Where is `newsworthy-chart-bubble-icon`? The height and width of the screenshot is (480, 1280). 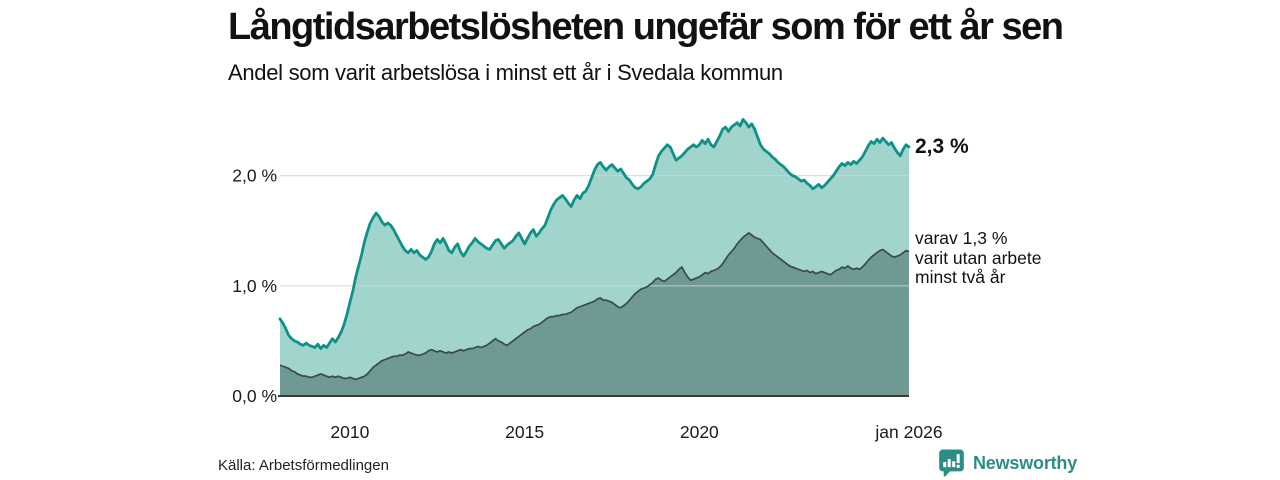
newsworthy-chart-bubble-icon is located at coordinates (951, 463).